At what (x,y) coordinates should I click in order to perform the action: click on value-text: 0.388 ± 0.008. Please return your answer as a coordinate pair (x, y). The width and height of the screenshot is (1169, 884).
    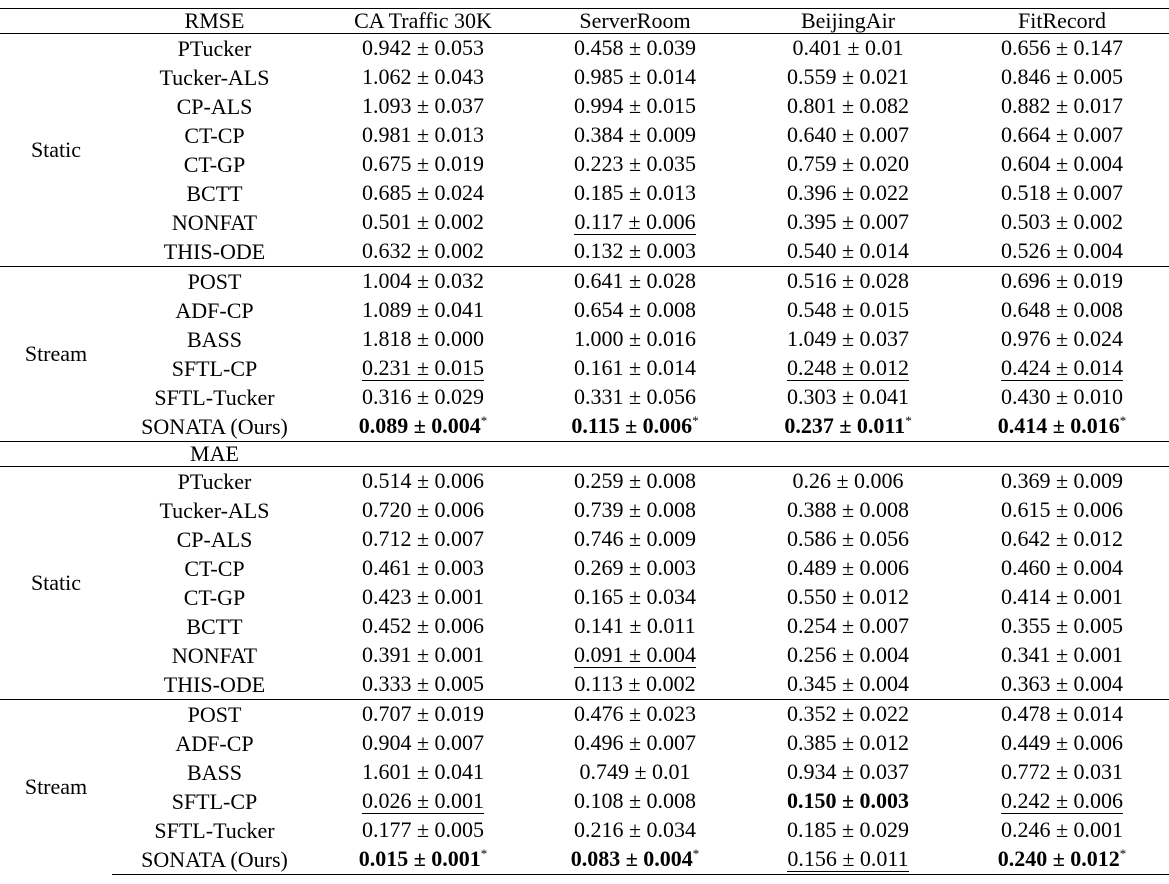
    Looking at the image, I should click on (848, 509).